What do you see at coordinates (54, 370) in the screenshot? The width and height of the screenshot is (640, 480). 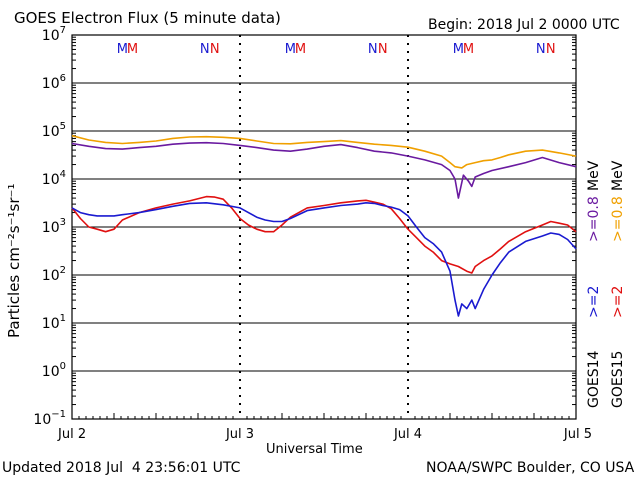 I see `y-tick-label: 10⁰` at bounding box center [54, 370].